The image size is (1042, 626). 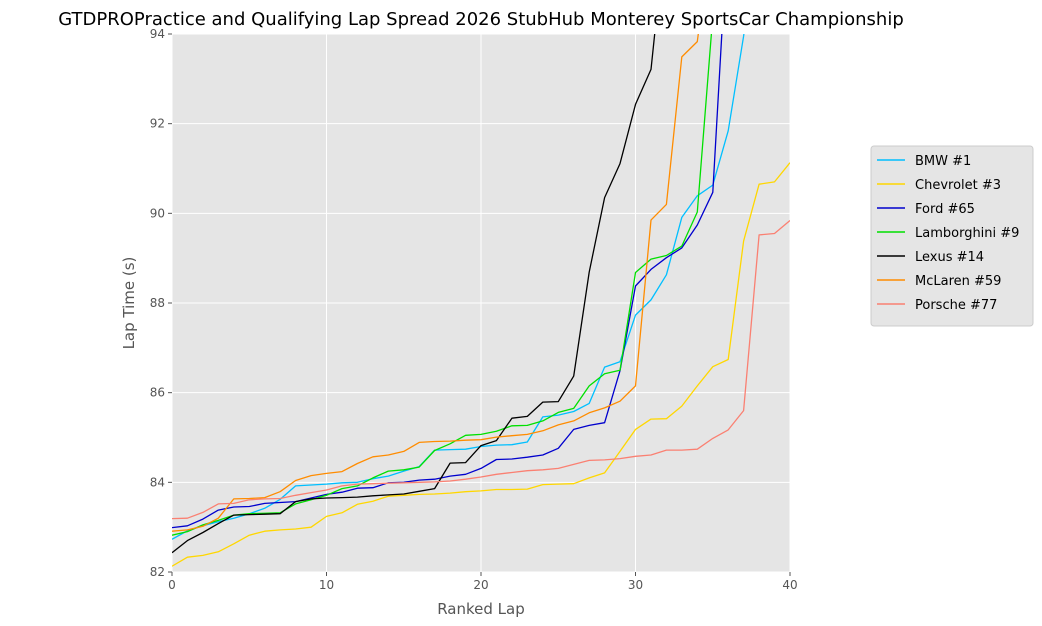 I want to click on legend-label: McLaren #59, so click(x=958, y=281).